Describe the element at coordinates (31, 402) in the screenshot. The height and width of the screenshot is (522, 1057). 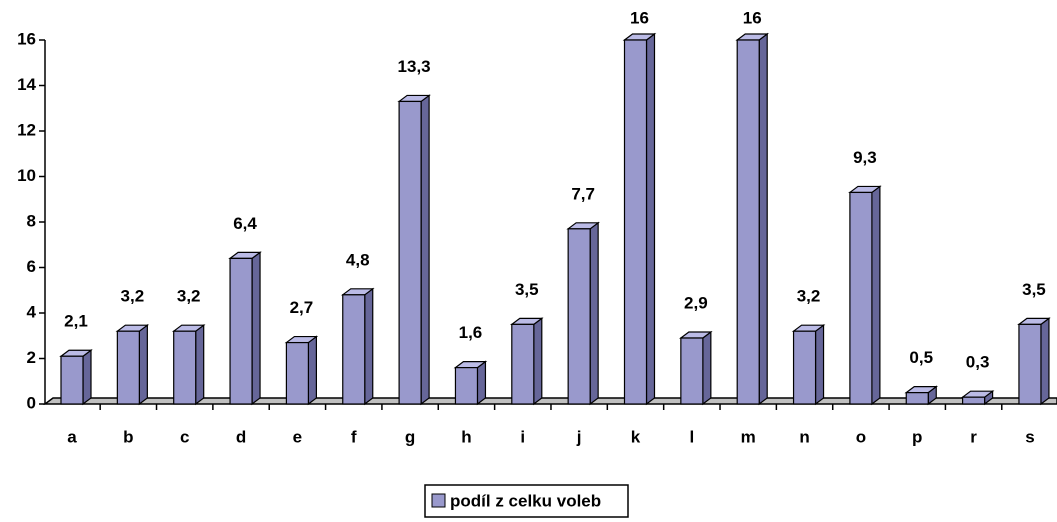
I see `y-tick-label: 0` at that location.